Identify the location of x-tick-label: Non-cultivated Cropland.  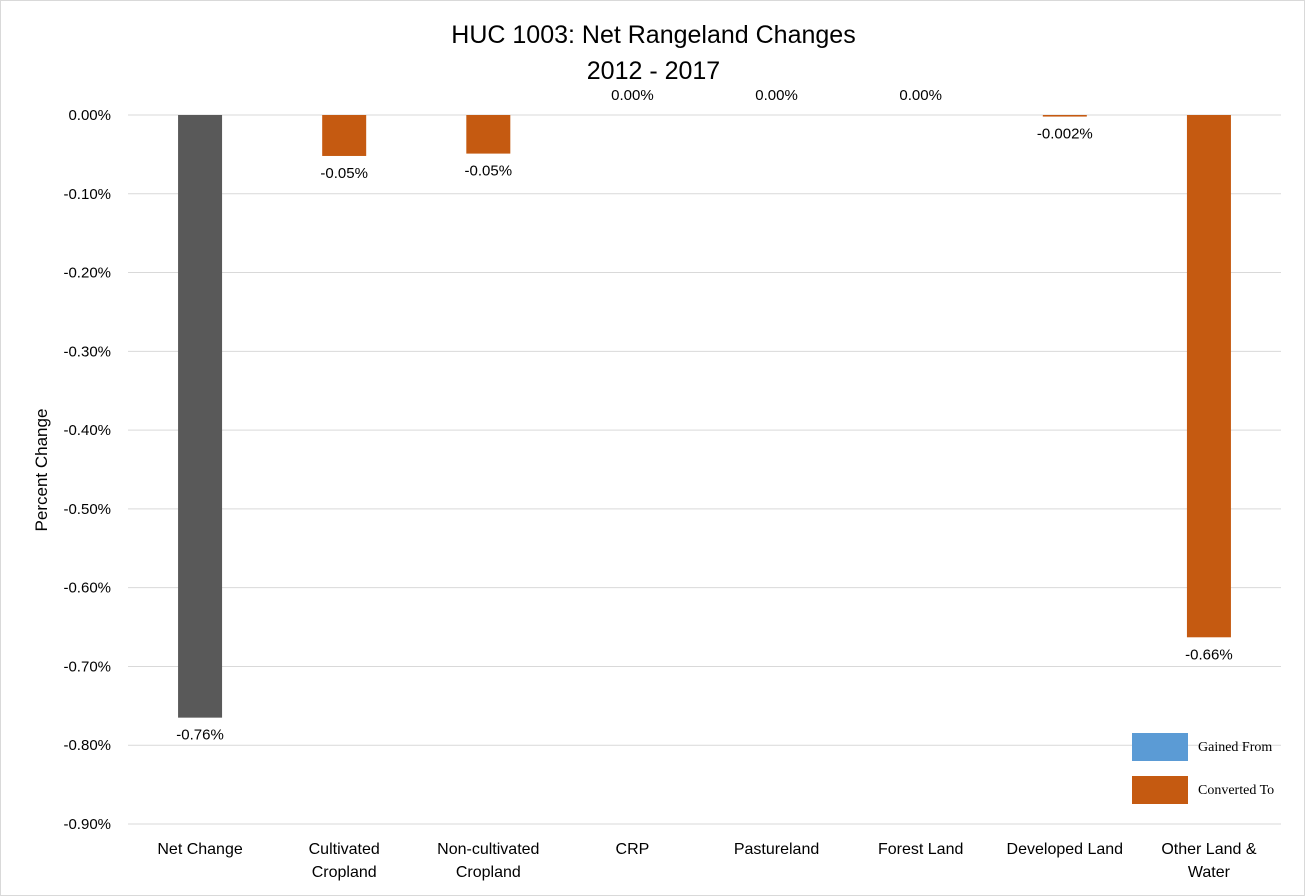
(488, 861).